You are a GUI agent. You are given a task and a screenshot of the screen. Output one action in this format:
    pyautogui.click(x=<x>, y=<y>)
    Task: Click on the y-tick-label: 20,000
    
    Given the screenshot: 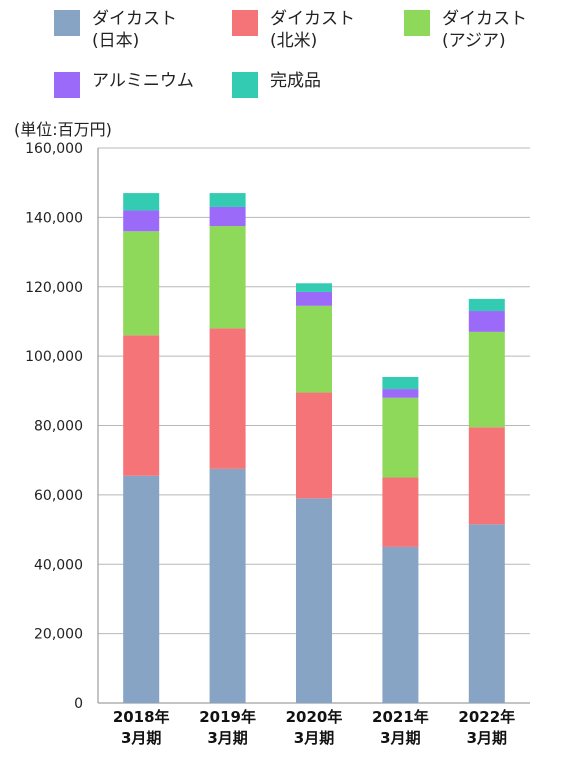 What is the action you would take?
    pyautogui.click(x=58, y=635)
    